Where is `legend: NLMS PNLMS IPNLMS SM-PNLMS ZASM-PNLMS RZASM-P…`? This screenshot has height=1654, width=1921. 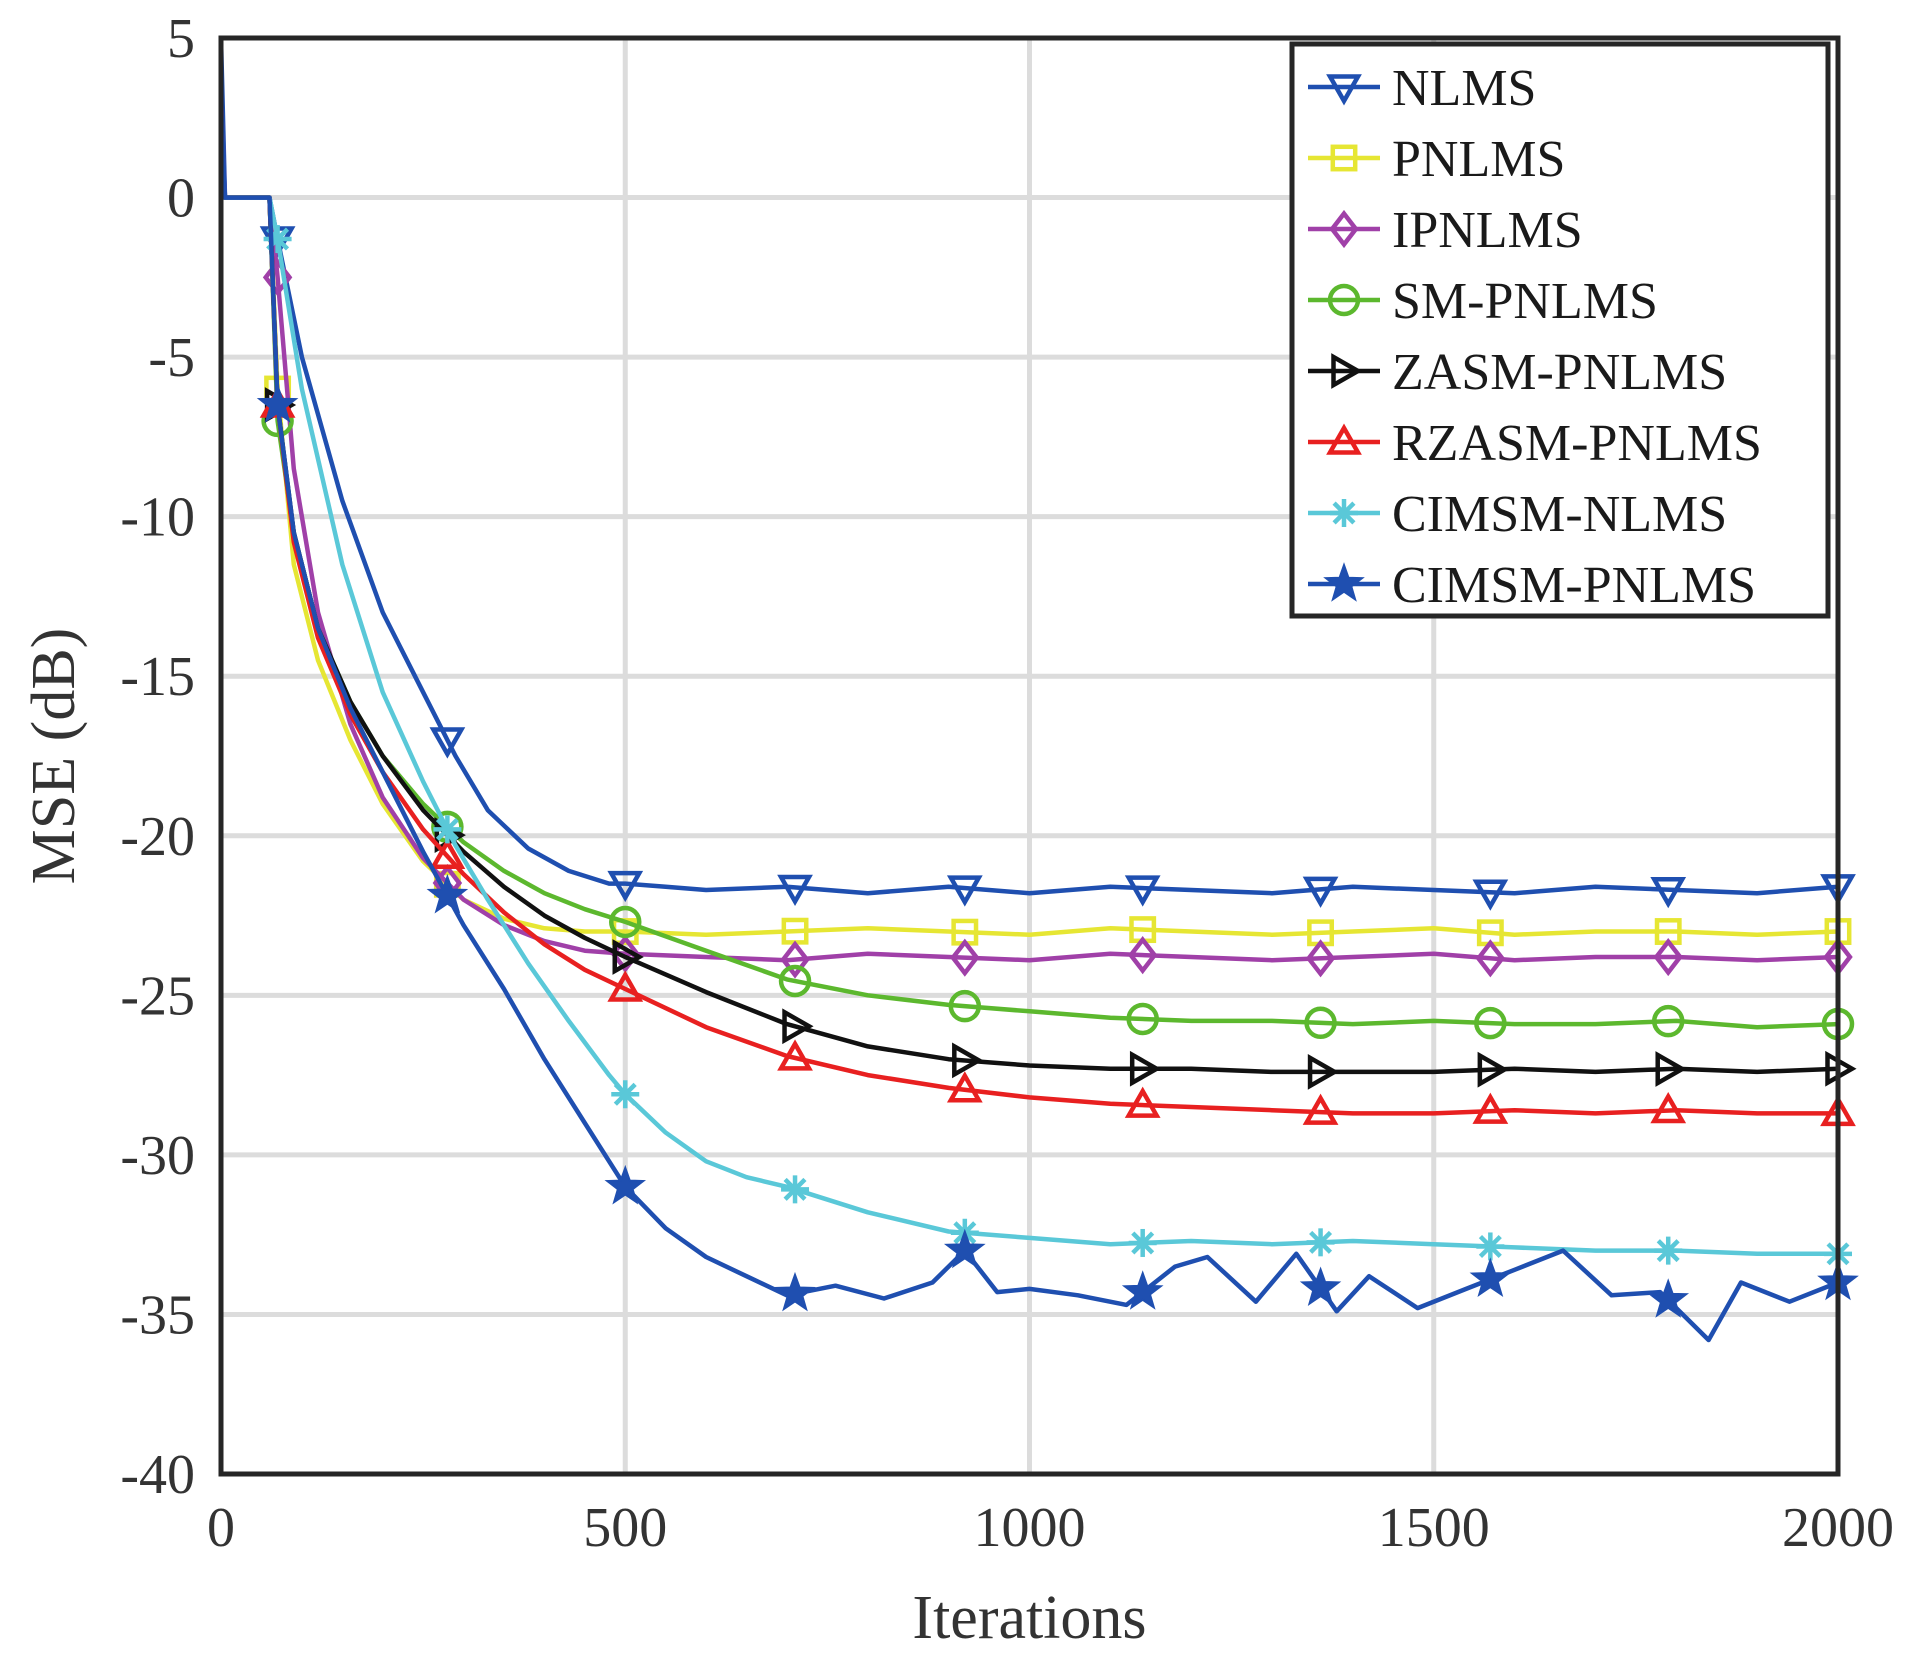 legend: NLMS PNLMS IPNLMS SM-PNLMS ZASM-PNLMS RZASM-P… is located at coordinates (1560, 330).